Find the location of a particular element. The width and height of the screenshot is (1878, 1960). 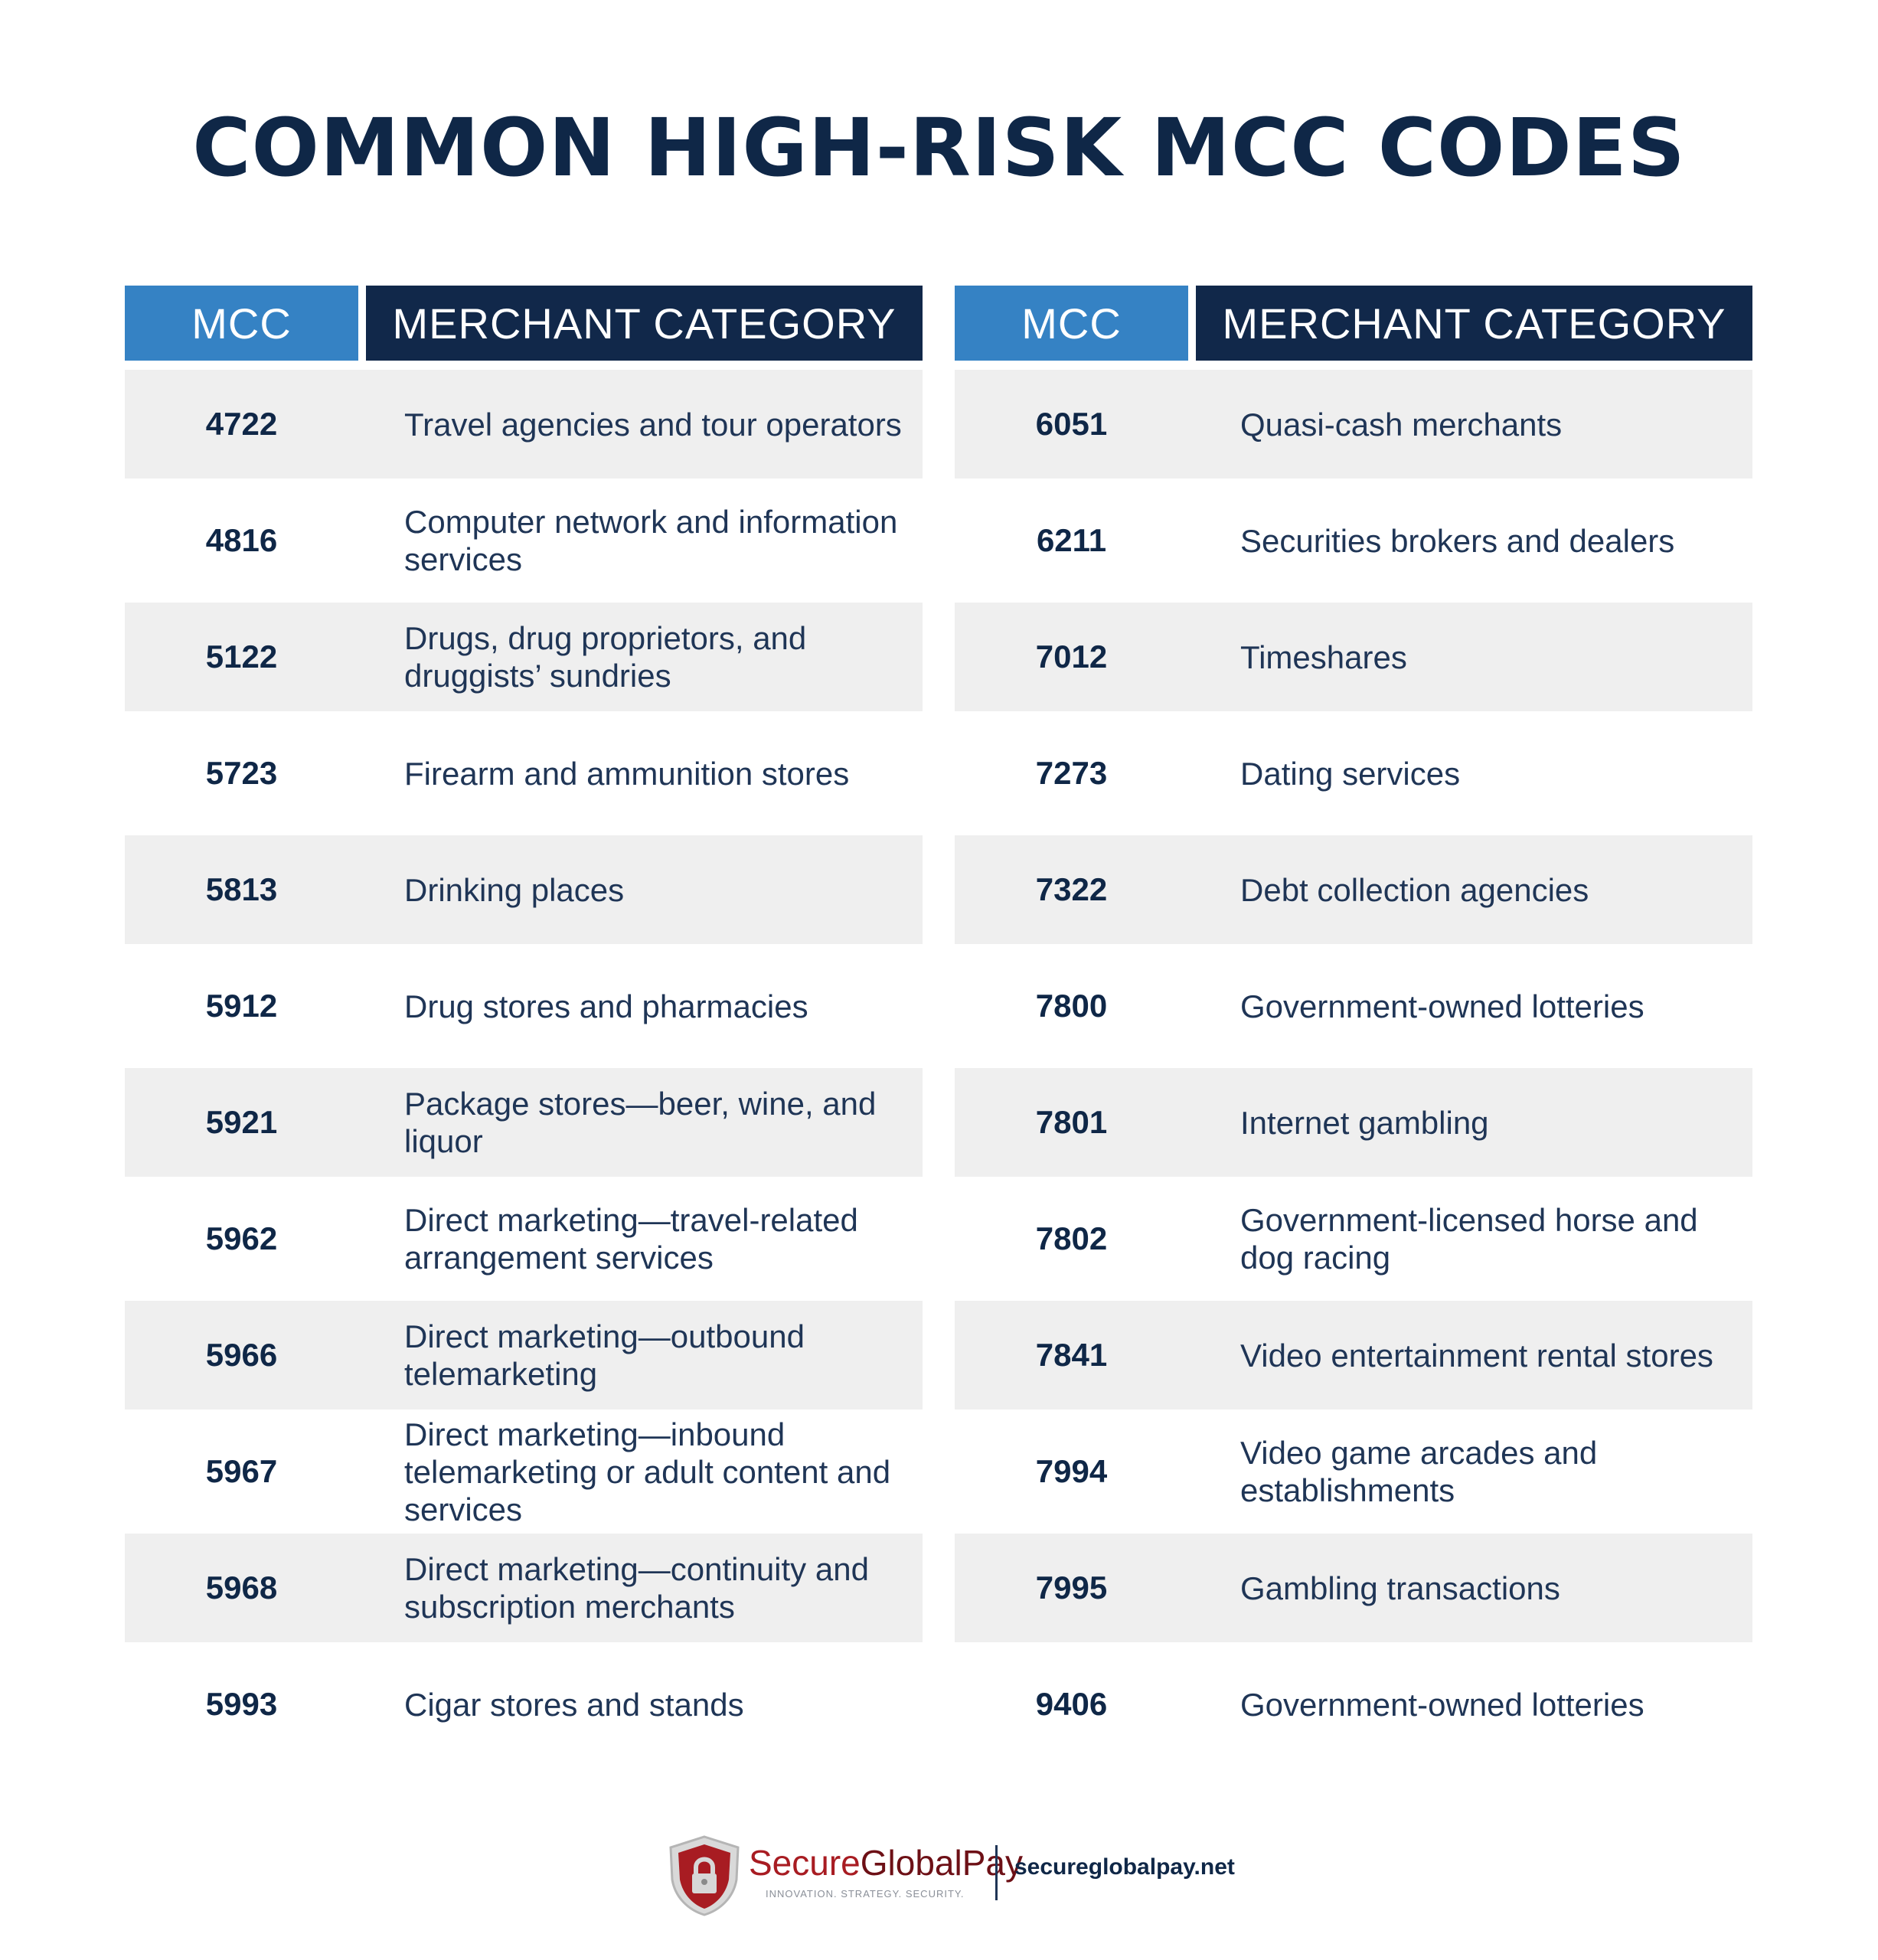

table-row: 5723 Firearm and ammunition stores is located at coordinates (524, 773).